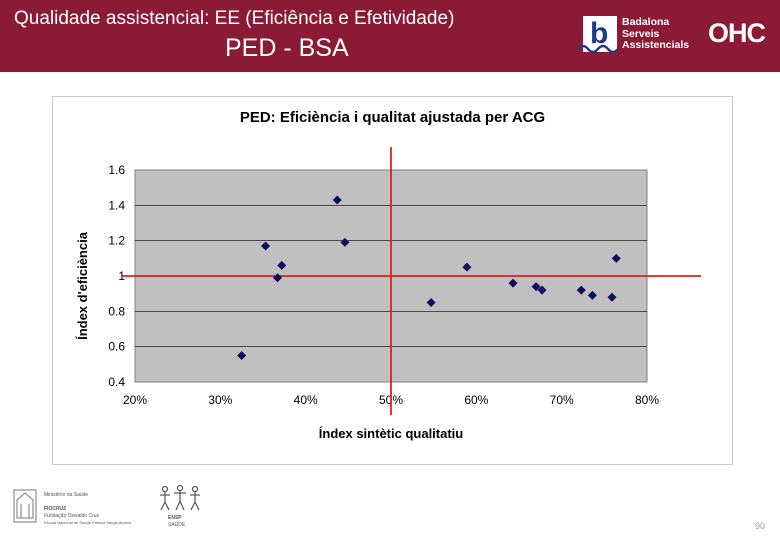  What do you see at coordinates (72, 516) in the screenshot?
I see `footer-foundation-text: Fundação Oswaldo Cruz` at bounding box center [72, 516].